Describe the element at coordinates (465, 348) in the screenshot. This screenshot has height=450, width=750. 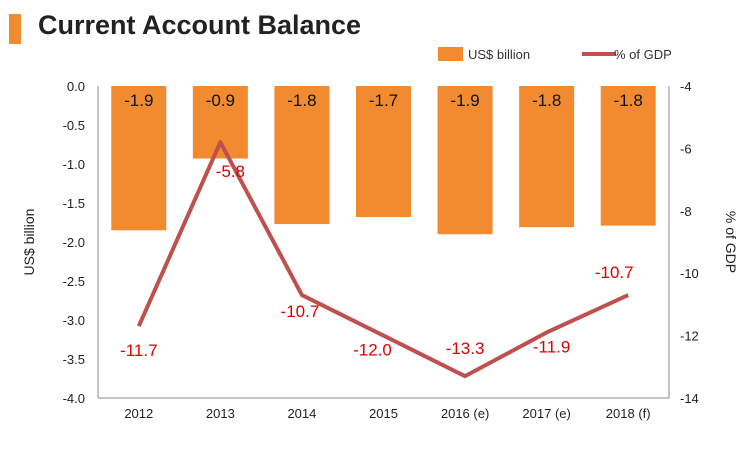
I see `line-data-label: -13.3` at that location.